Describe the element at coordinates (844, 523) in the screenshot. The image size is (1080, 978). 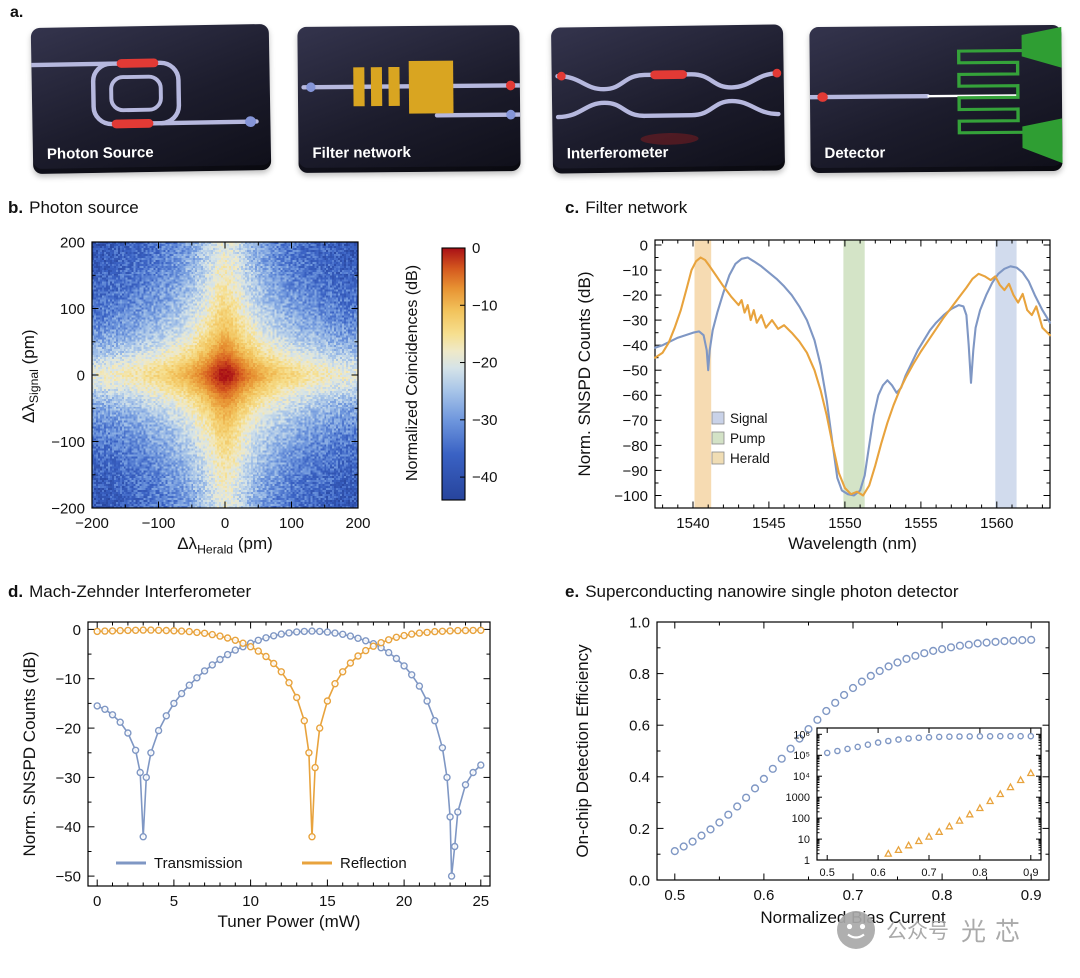
I see `tick-label: 1550` at that location.